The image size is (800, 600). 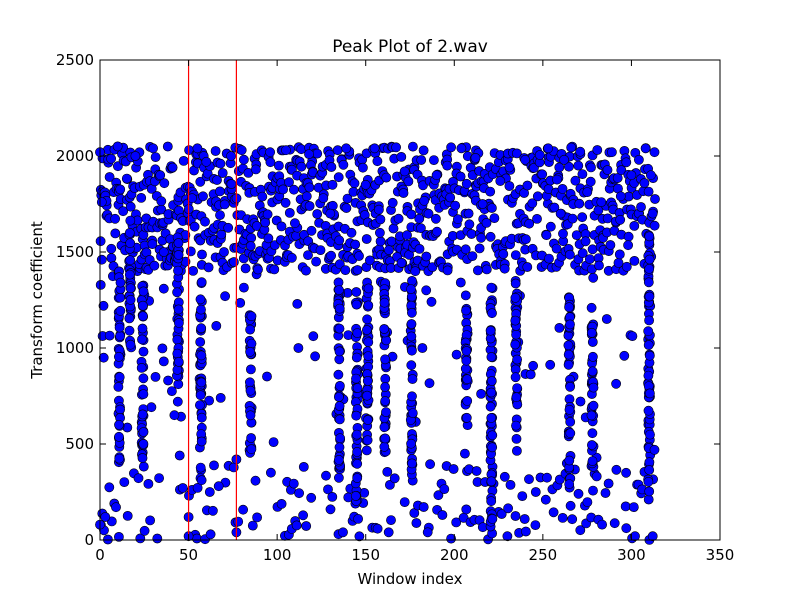 I want to click on x-tick-label: 250, so click(x=543, y=555).